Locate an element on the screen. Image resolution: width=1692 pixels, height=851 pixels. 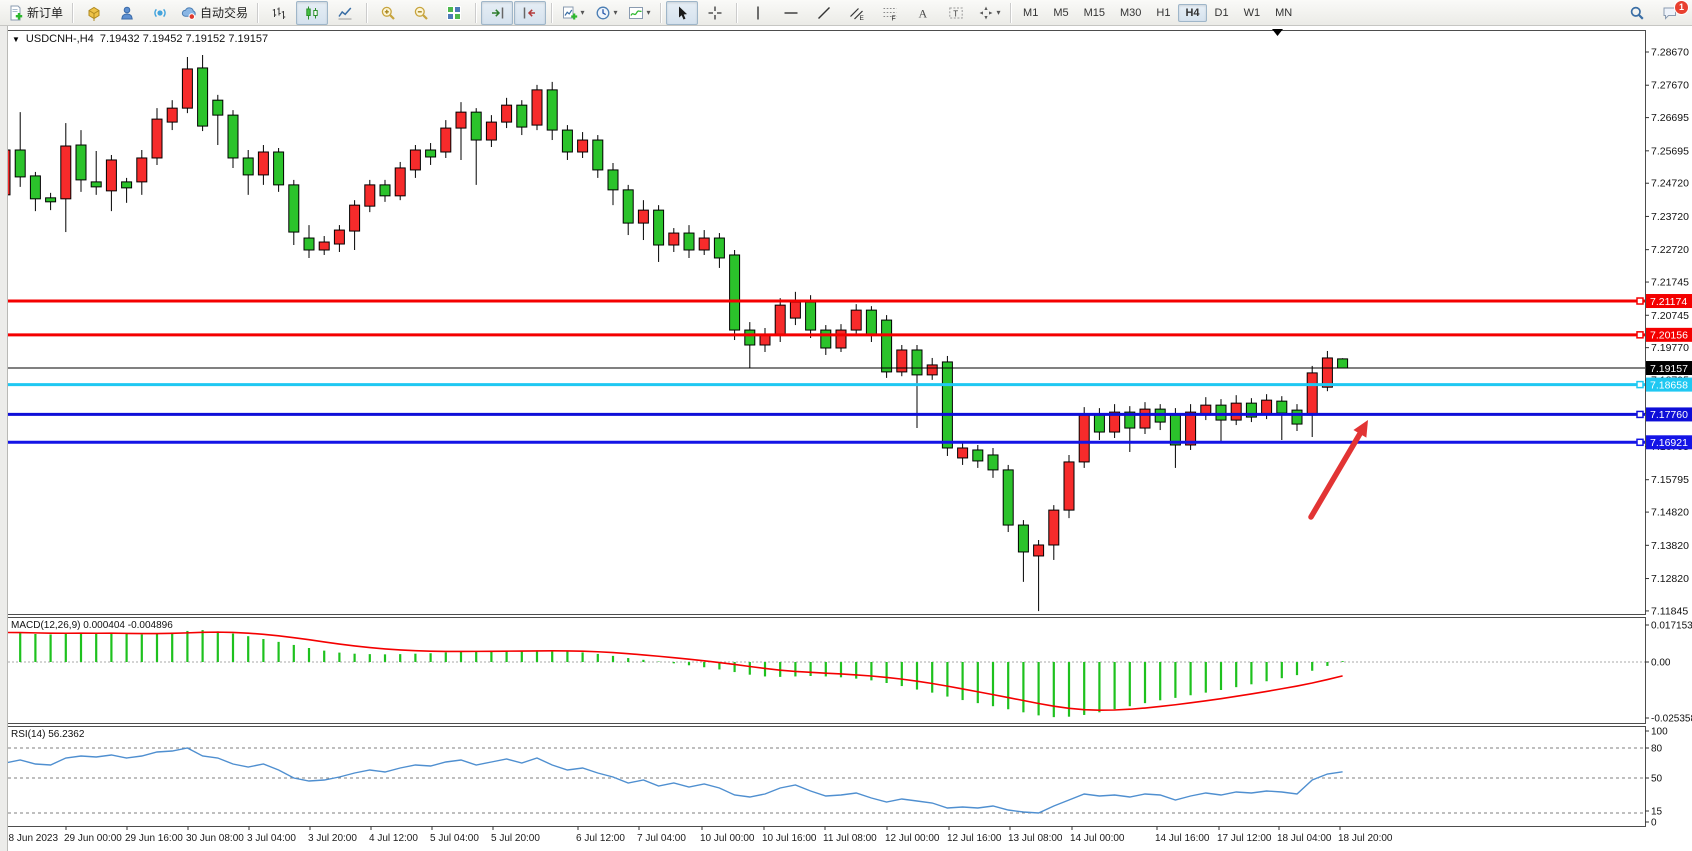
equidistant-channel-button: E is located at coordinates (857, 13).